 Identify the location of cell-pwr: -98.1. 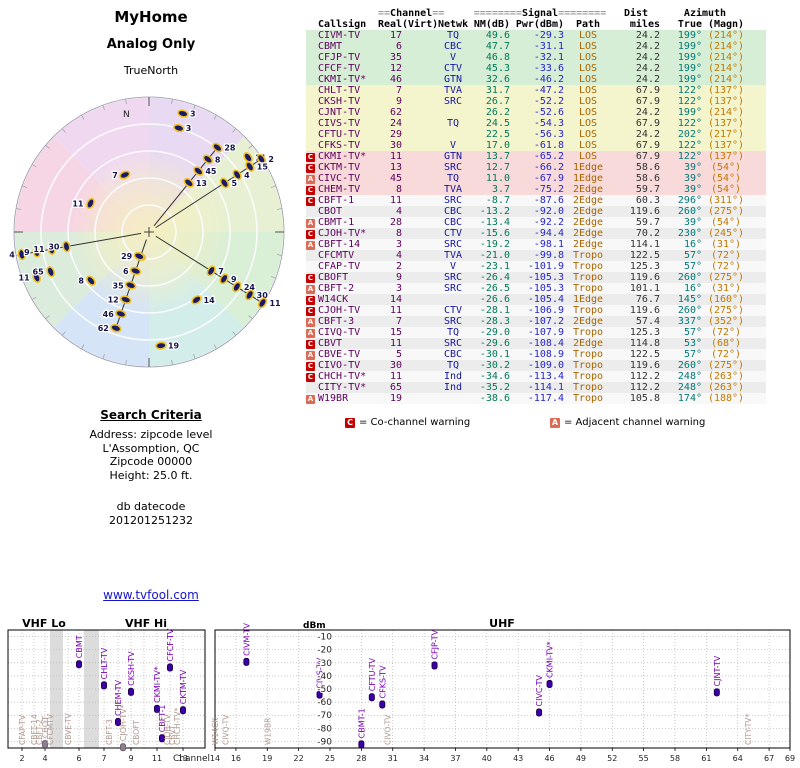
(548, 244).